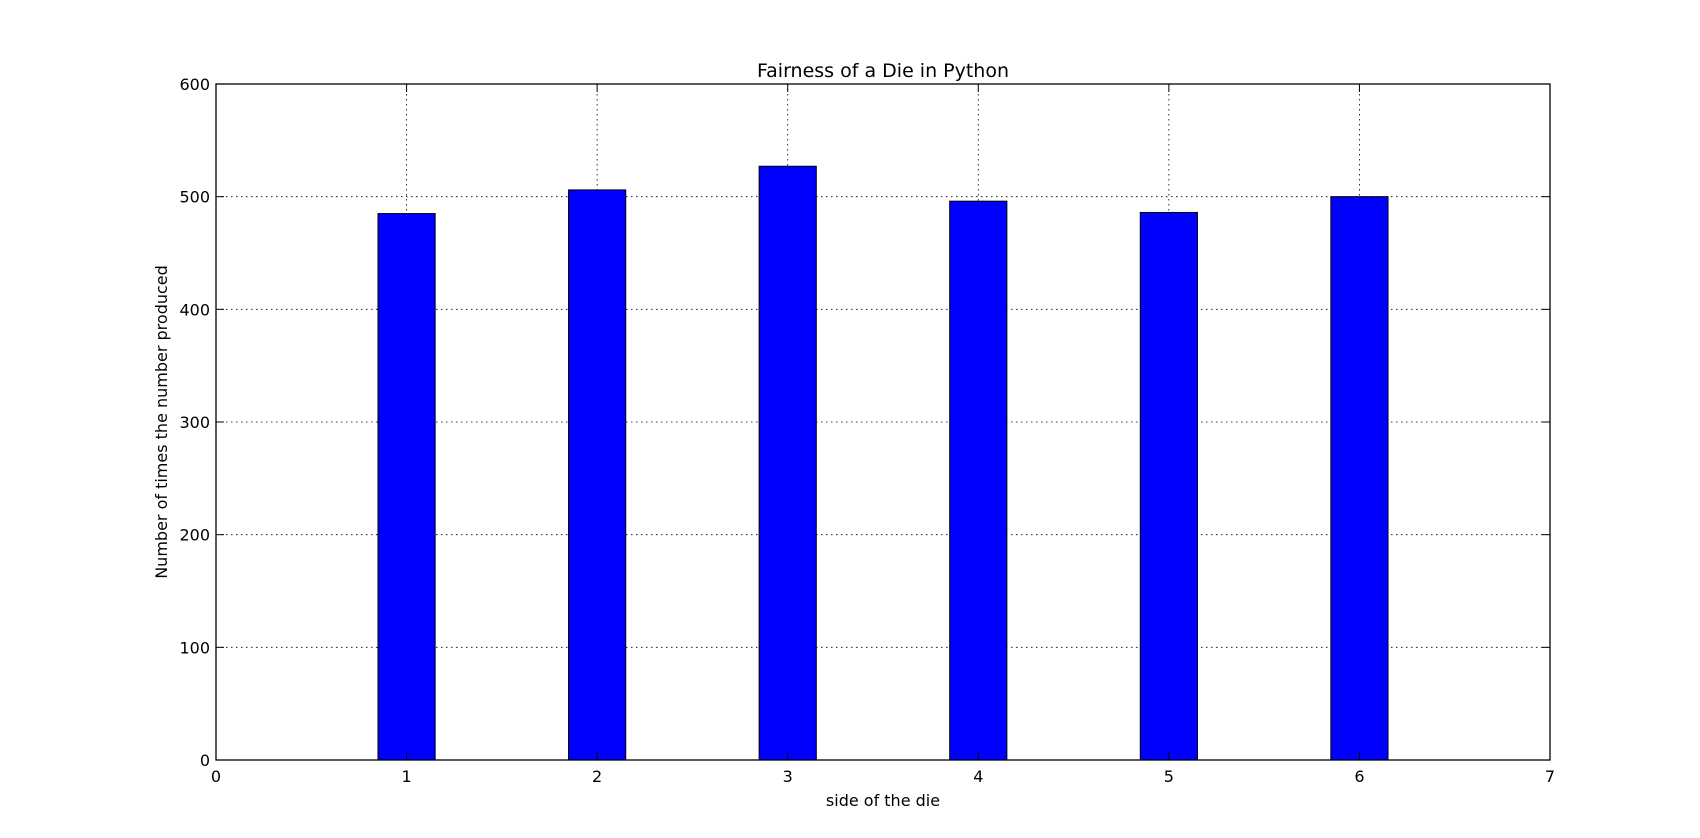 The height and width of the screenshot is (838, 1700). What do you see at coordinates (194, 535) in the screenshot?
I see `y-tick-label: 200` at bounding box center [194, 535].